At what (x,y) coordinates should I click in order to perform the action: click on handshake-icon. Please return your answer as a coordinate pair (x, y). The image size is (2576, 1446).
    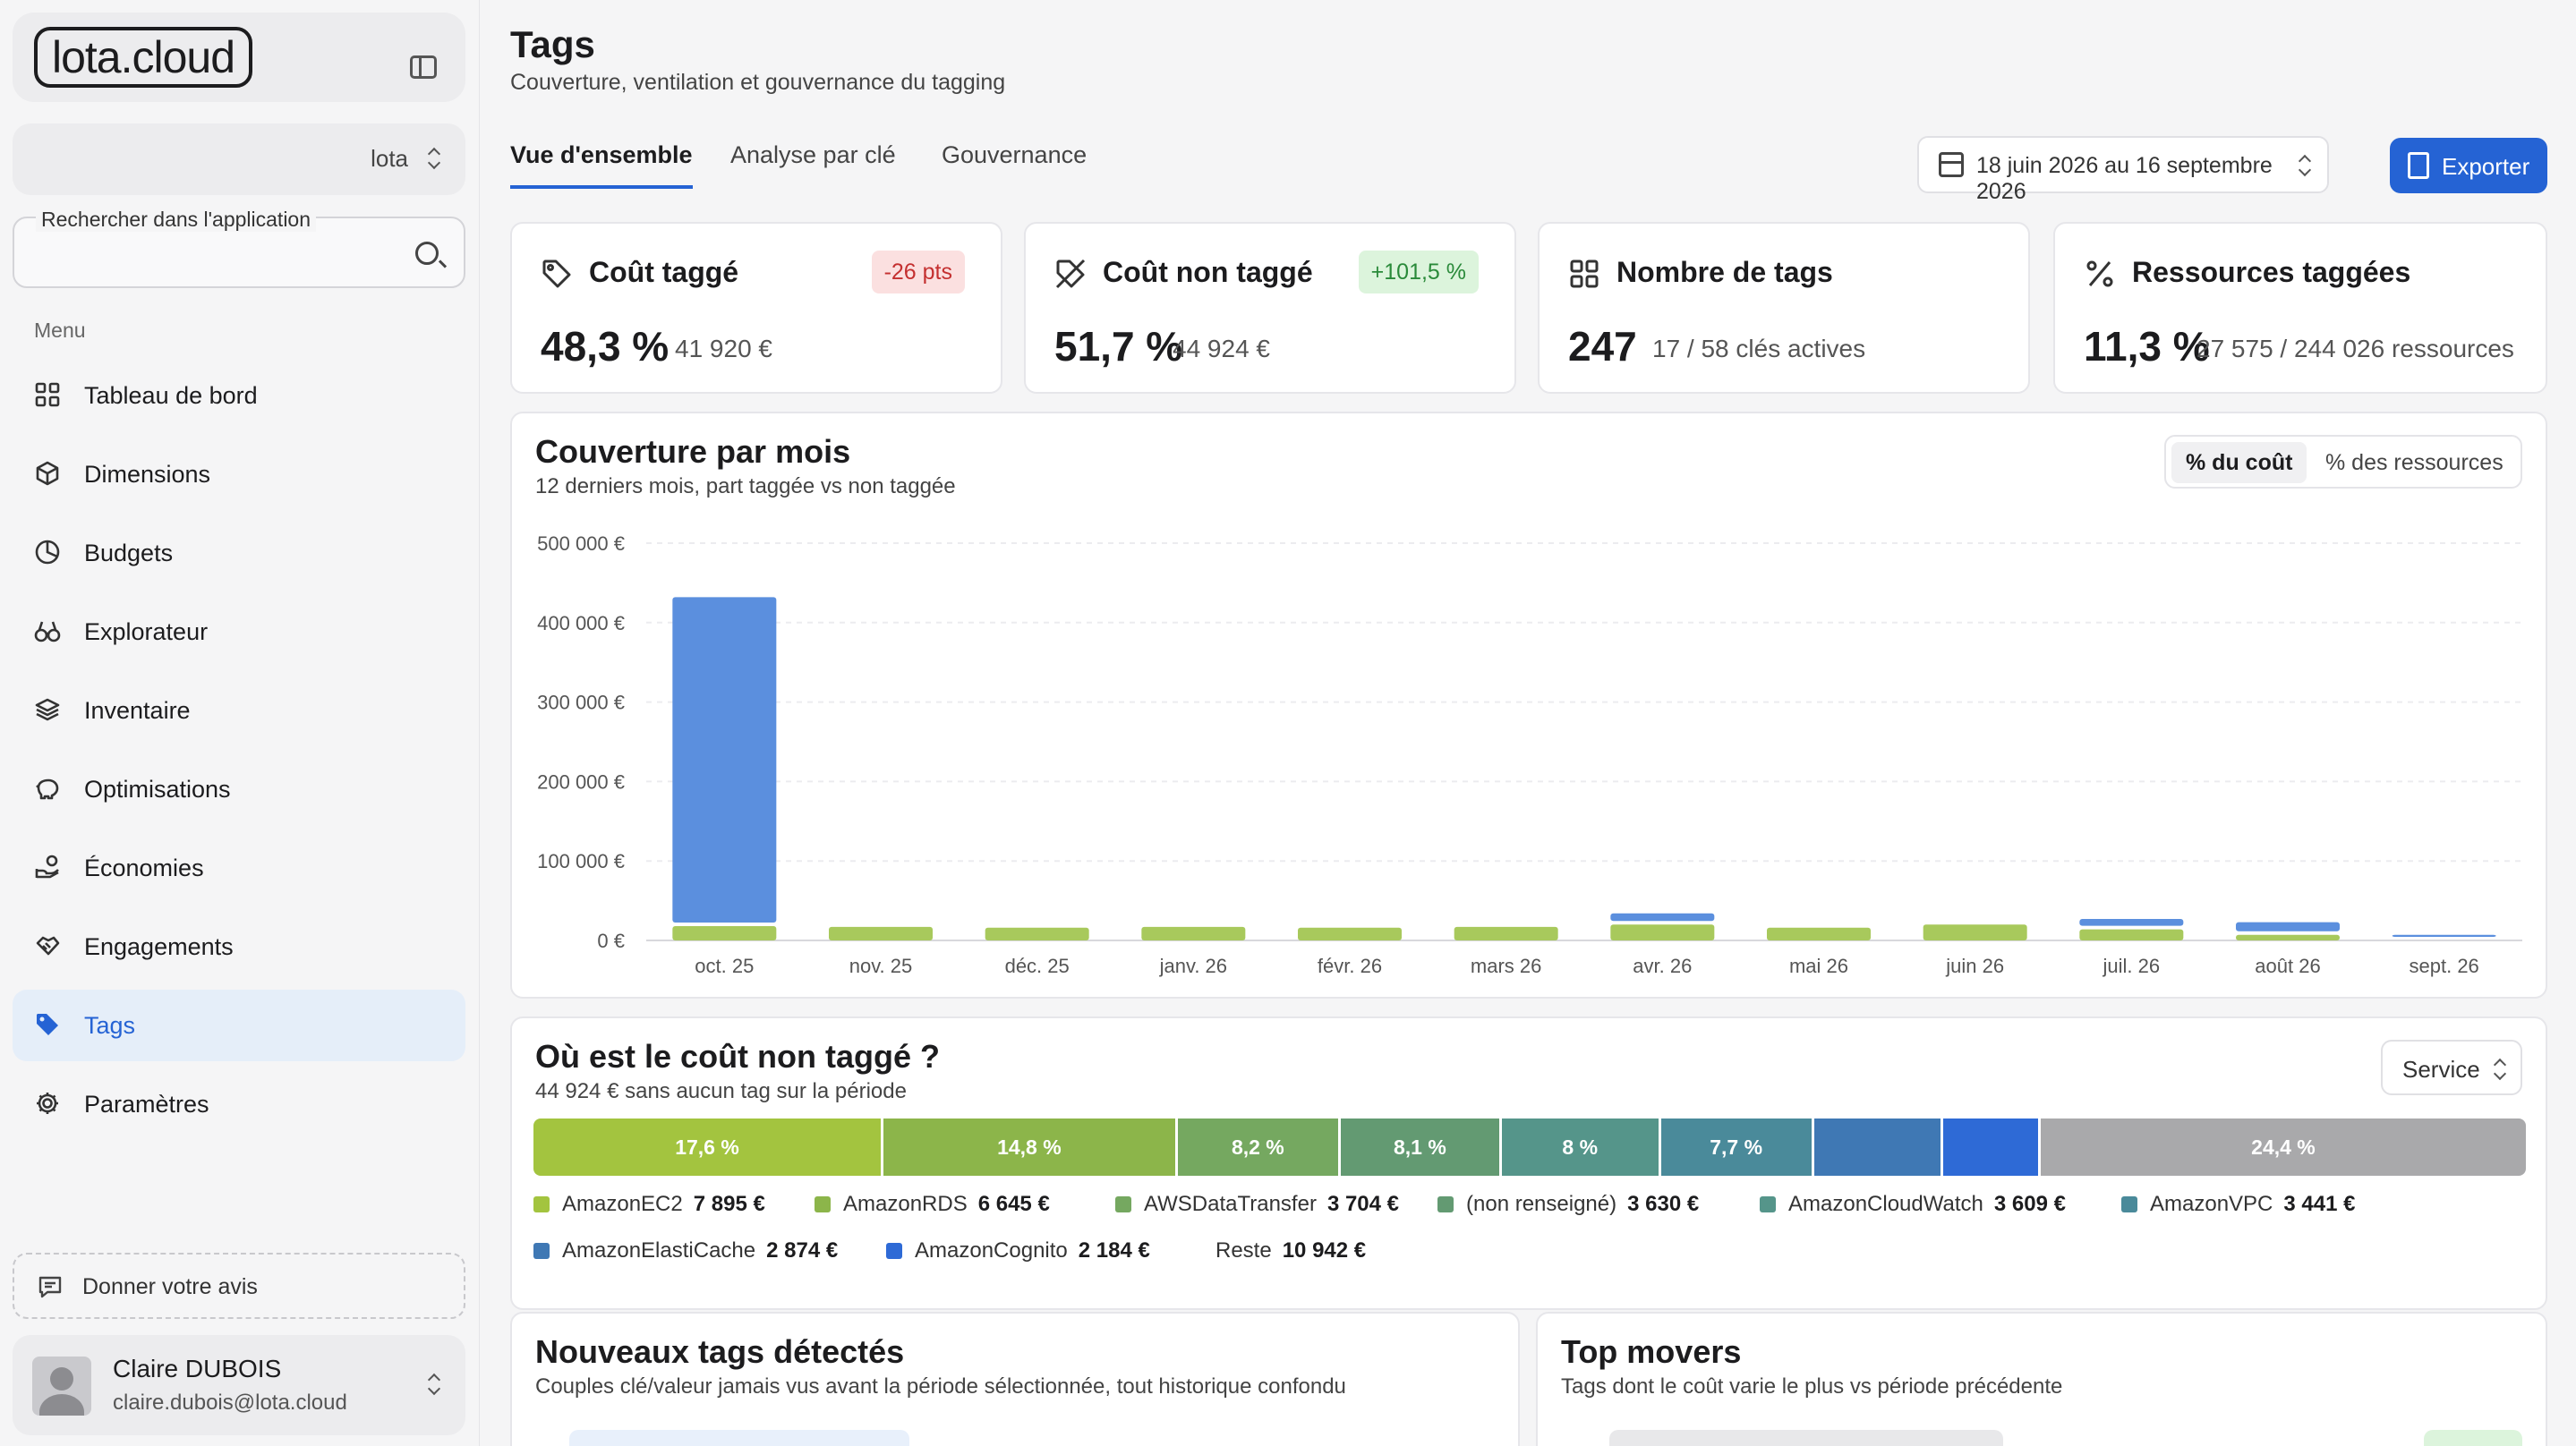
    Looking at the image, I should click on (48, 946).